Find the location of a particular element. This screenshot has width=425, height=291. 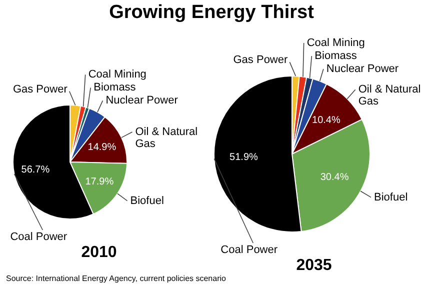

data-label: 30.4% is located at coordinates (334, 178).